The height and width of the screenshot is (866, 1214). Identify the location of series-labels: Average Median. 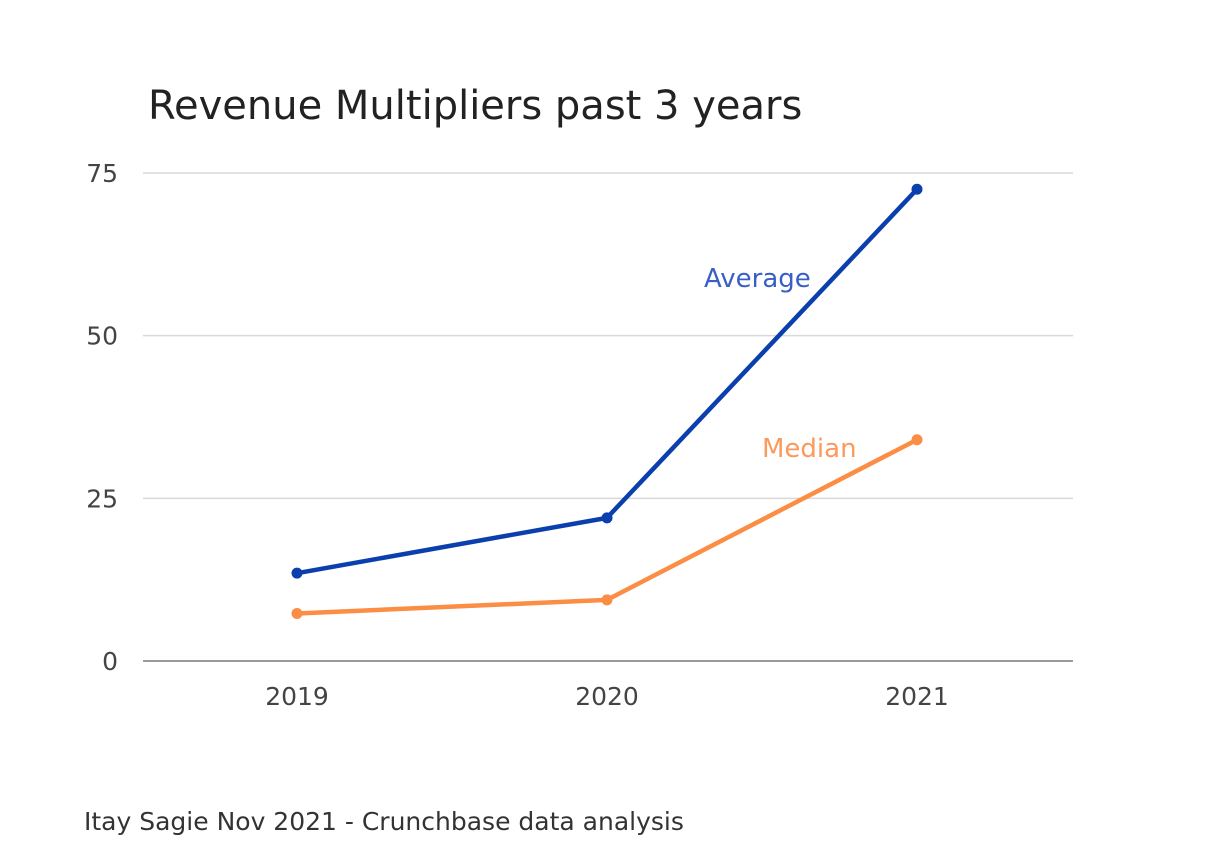
(780, 364).